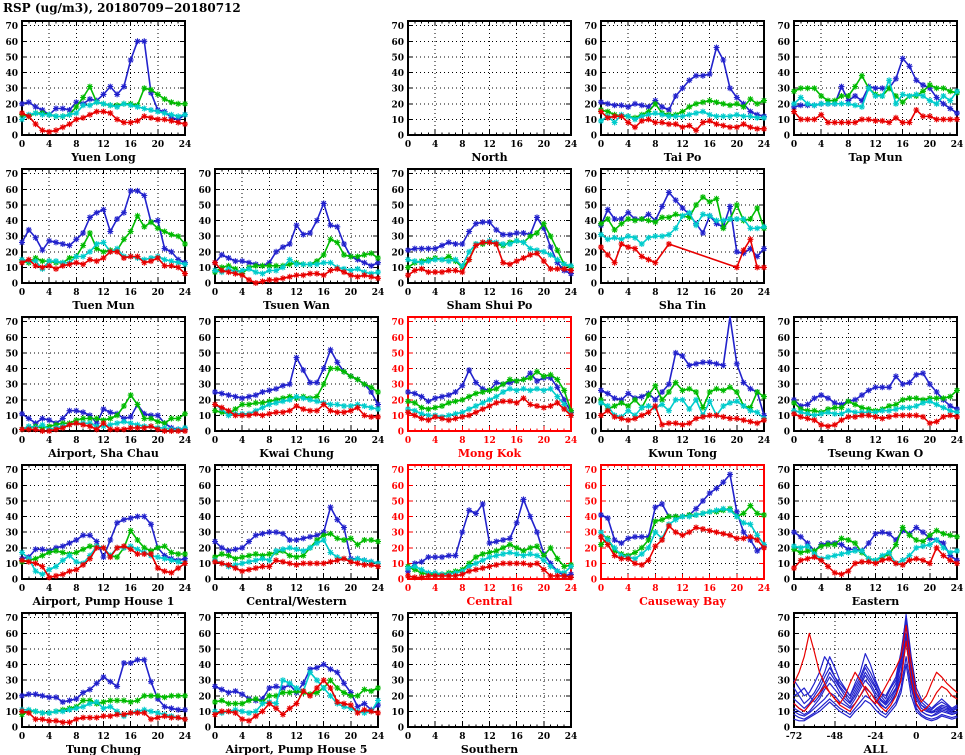 The height and width of the screenshot is (755, 965). Describe the element at coordinates (122, 8) in the screenshot. I see `figure-title: RSP (ug/m3), 20180709−20180712` at that location.